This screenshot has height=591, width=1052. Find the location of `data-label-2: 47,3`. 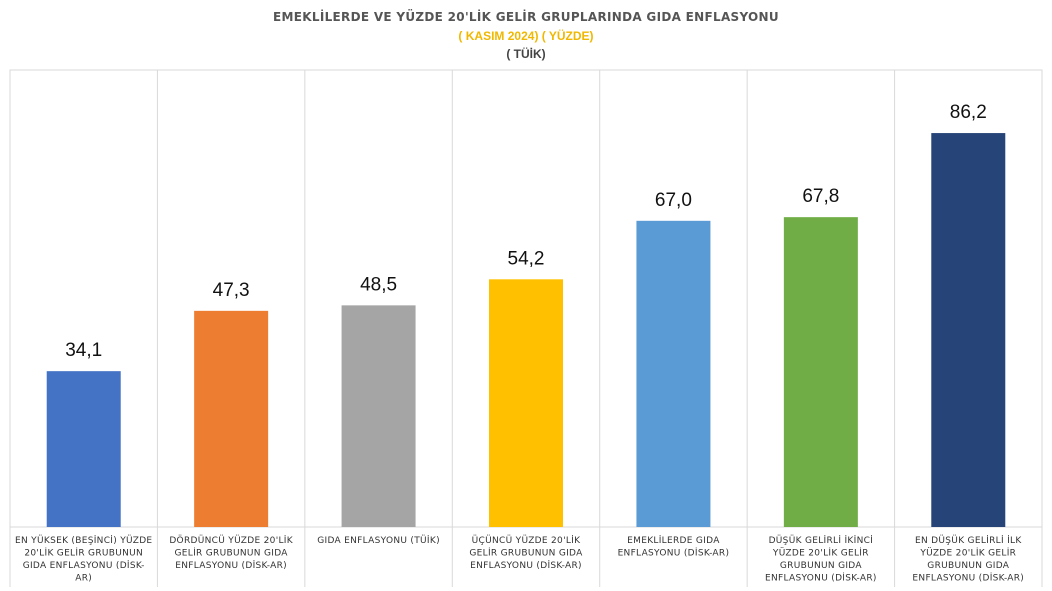

data-label-2: 47,3 is located at coordinates (231, 290).